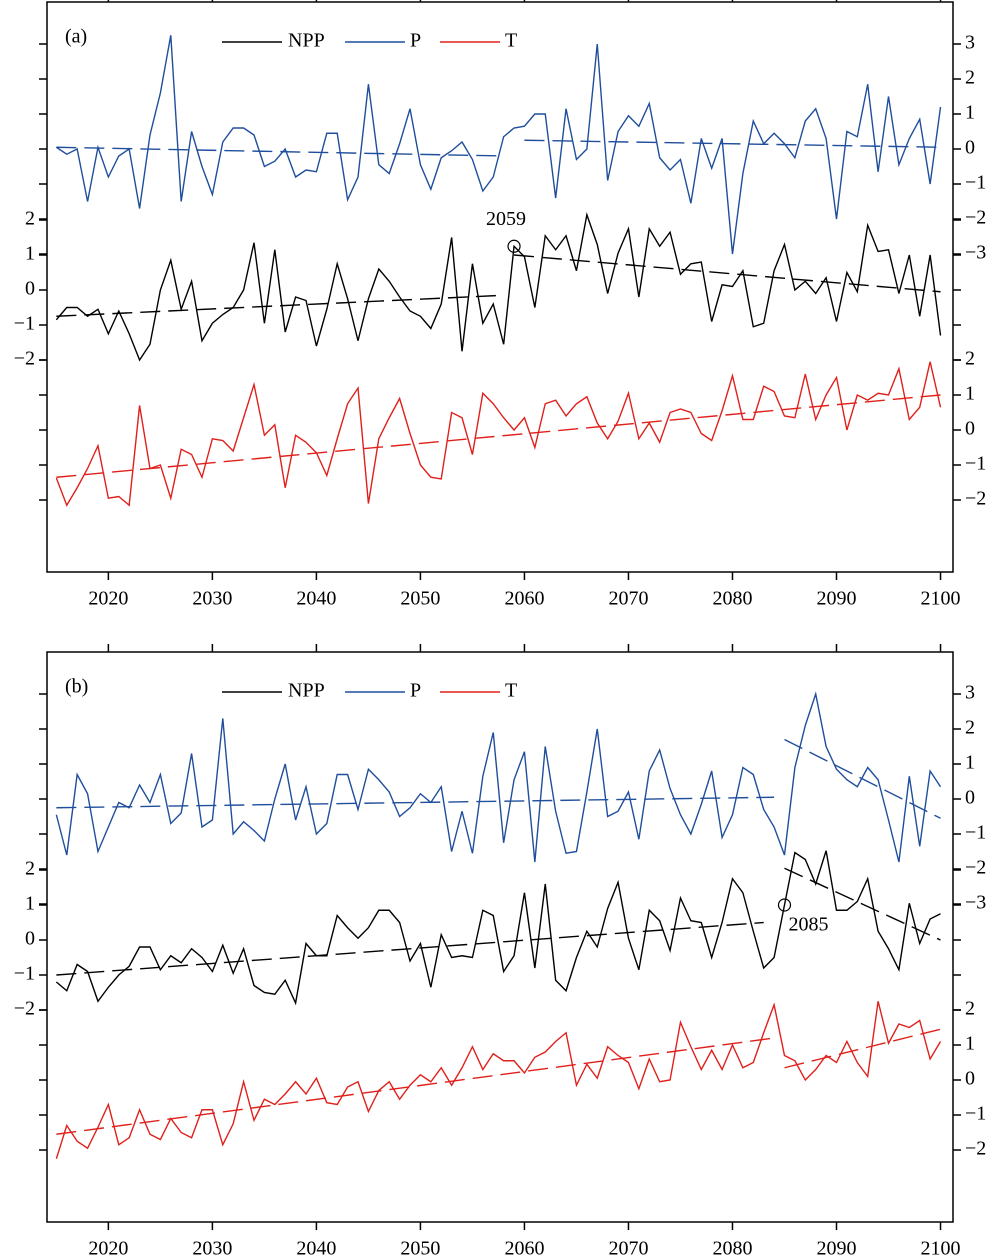  What do you see at coordinates (76, 37) in the screenshot?
I see `panel-label: (a)` at bounding box center [76, 37].